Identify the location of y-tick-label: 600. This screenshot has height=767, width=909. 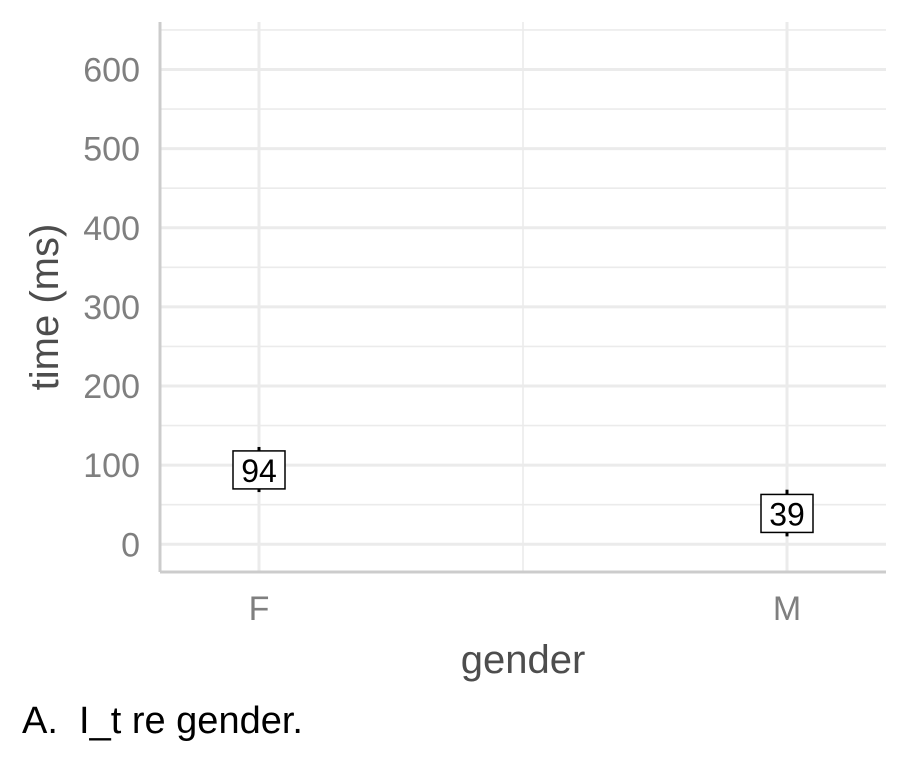
(111, 70).